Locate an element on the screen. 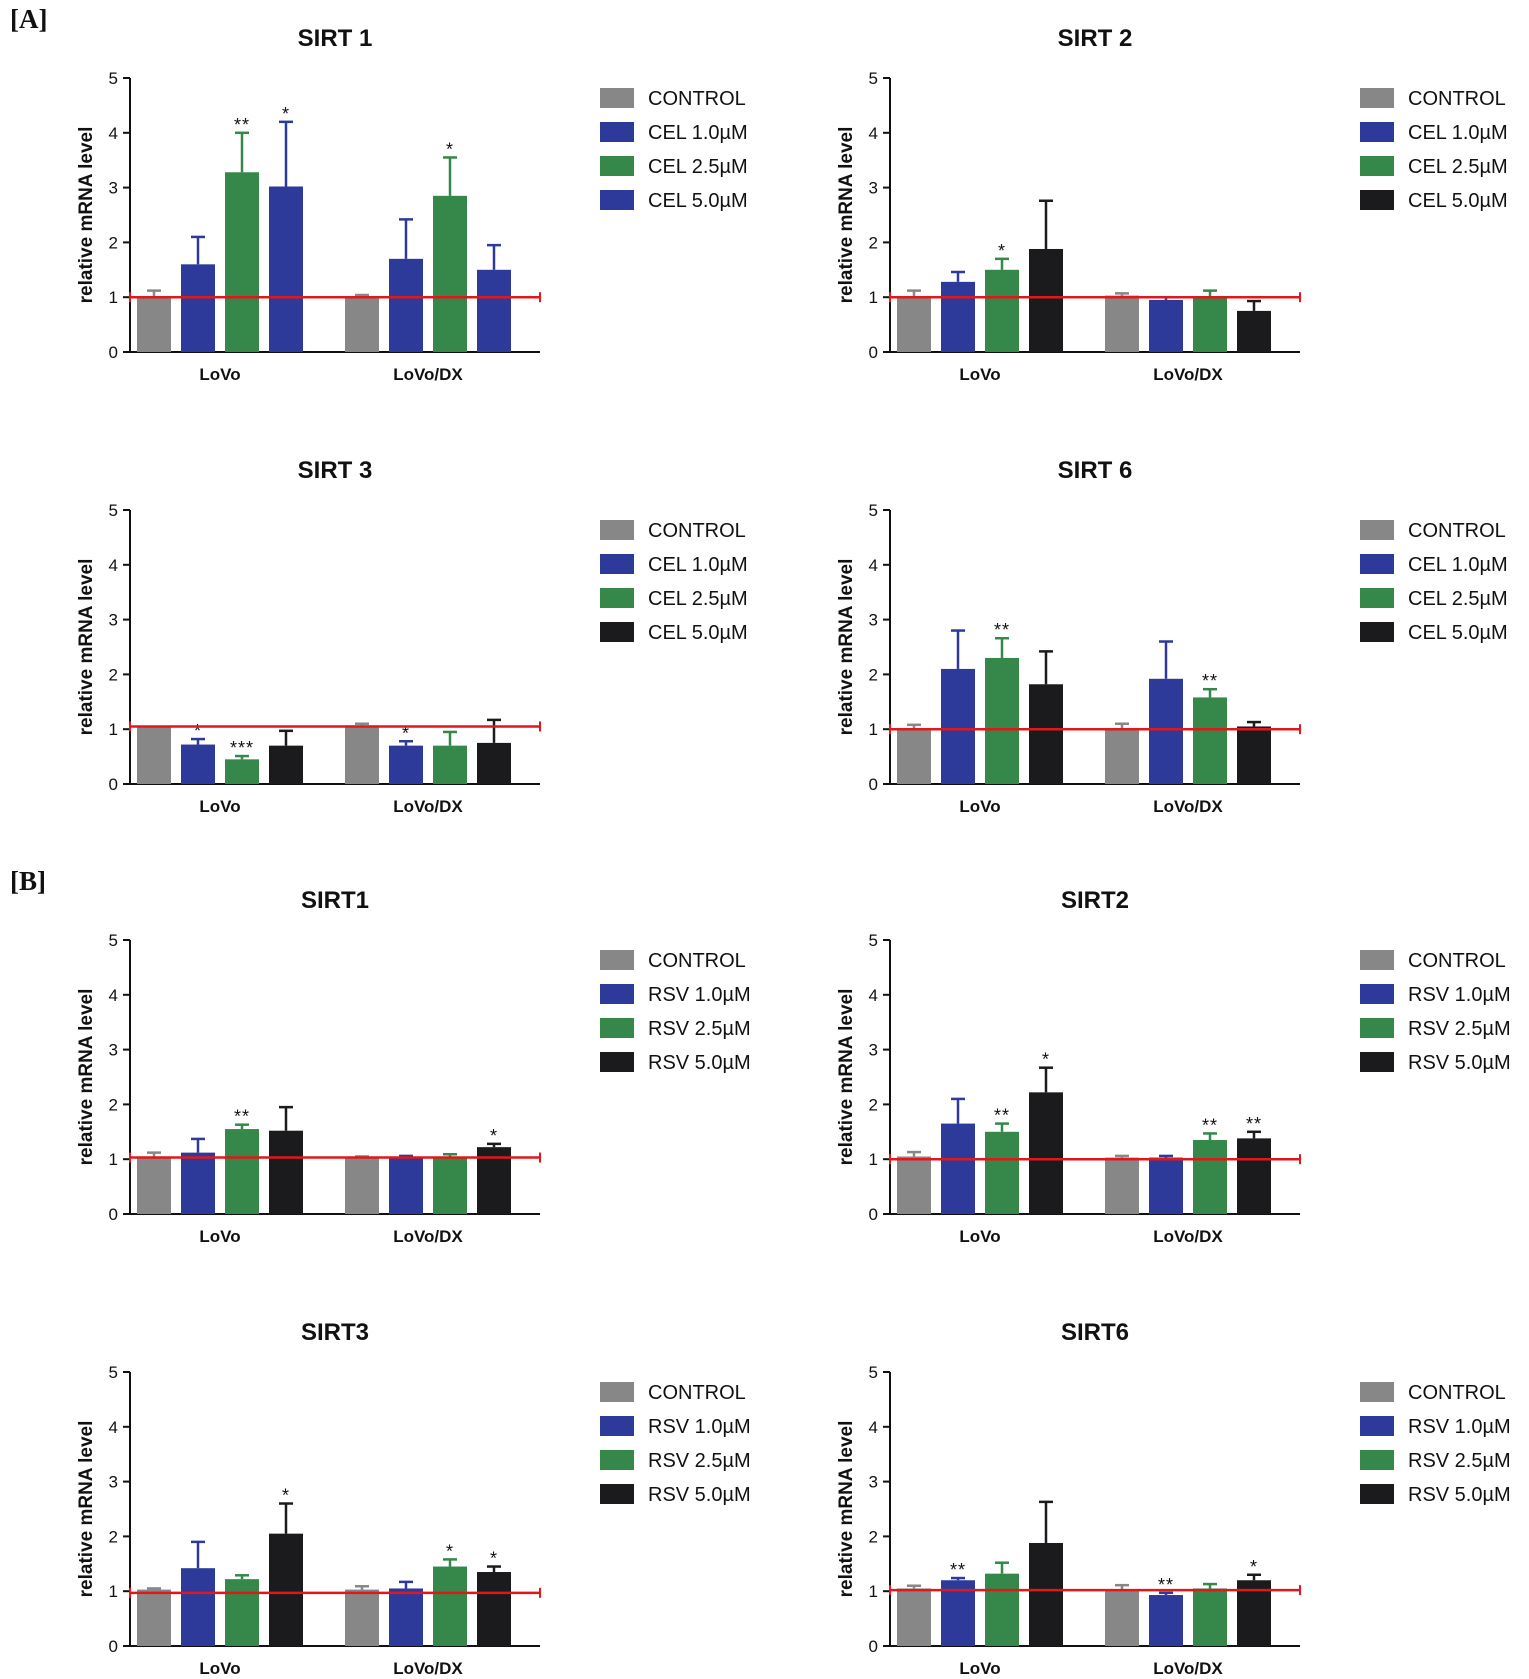 Image resolution: width=1529 pixels, height=1679 pixels. chart-title: SIRT2 is located at coordinates (1095, 900).